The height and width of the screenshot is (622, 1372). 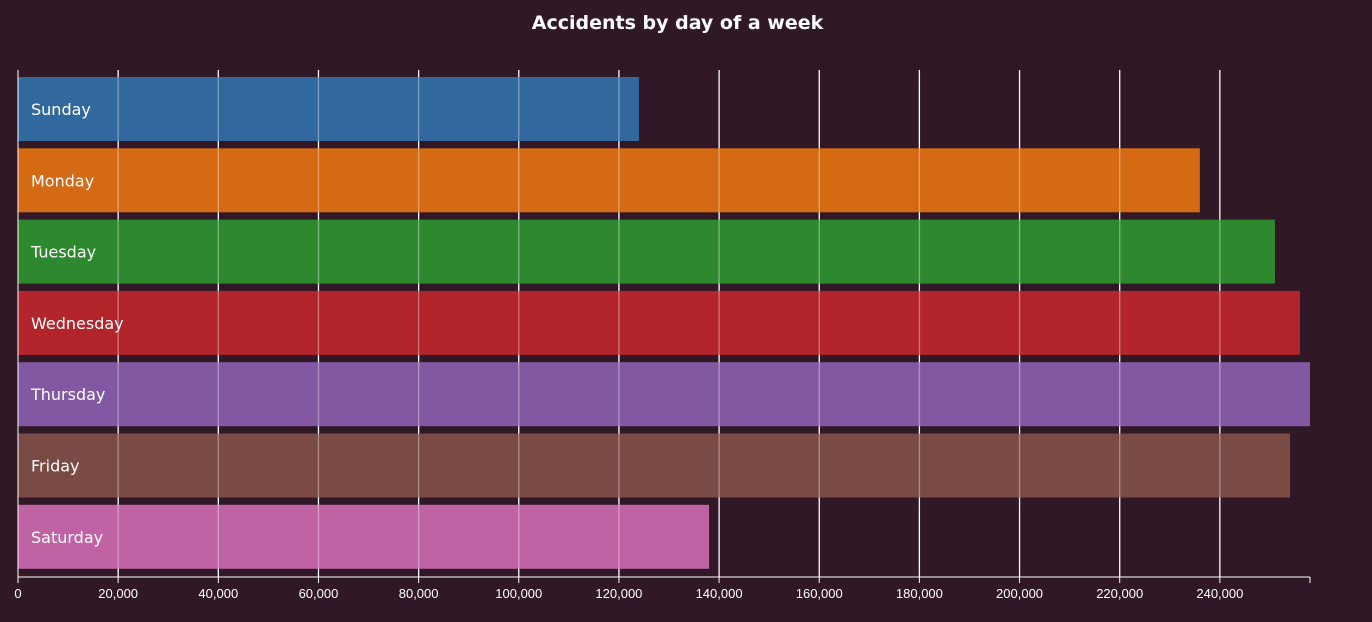 What do you see at coordinates (67, 394) in the screenshot?
I see `bar-label-thursday: Thursday` at bounding box center [67, 394].